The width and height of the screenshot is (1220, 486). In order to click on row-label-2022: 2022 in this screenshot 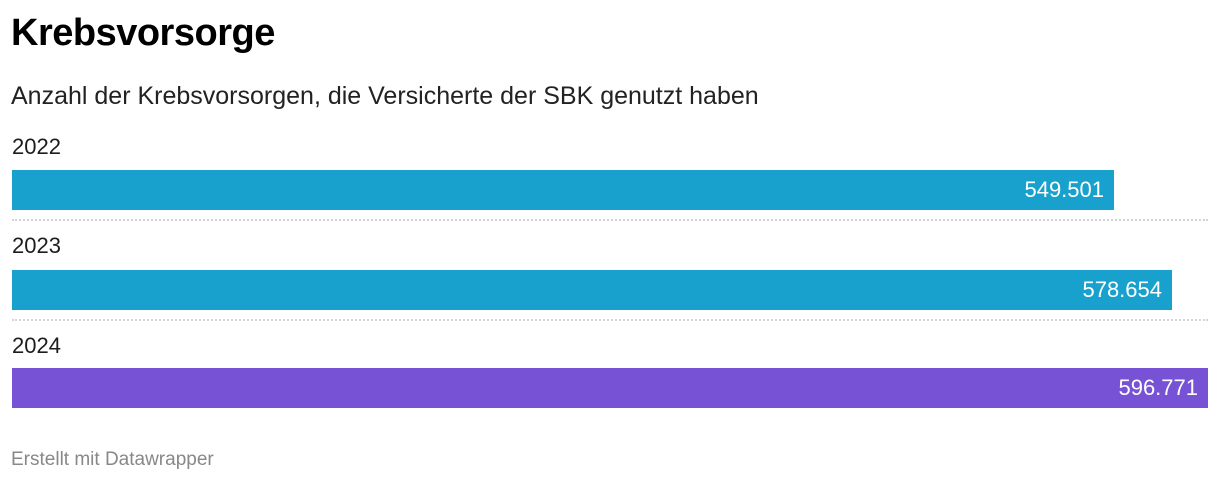, I will do `click(36, 146)`.